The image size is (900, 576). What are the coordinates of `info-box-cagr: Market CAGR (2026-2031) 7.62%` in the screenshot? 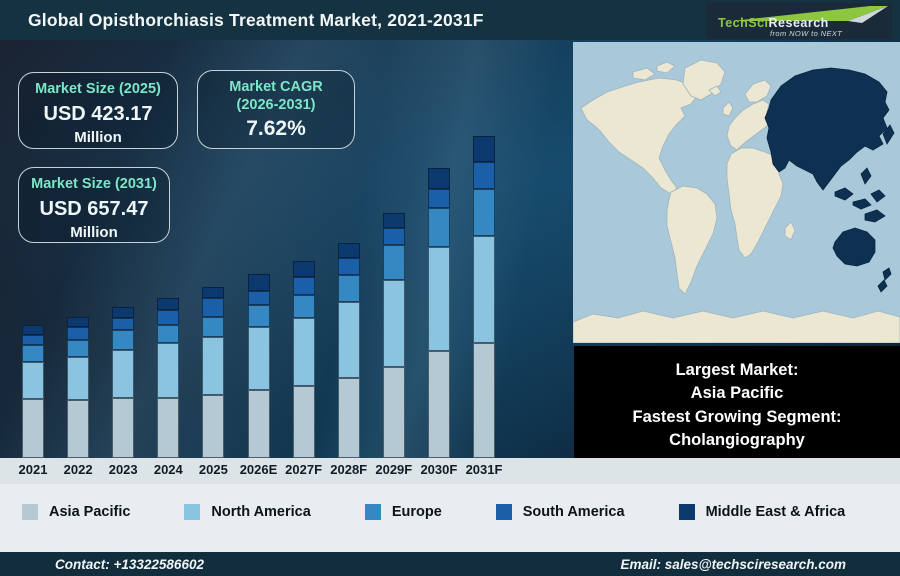 It's located at (276, 109).